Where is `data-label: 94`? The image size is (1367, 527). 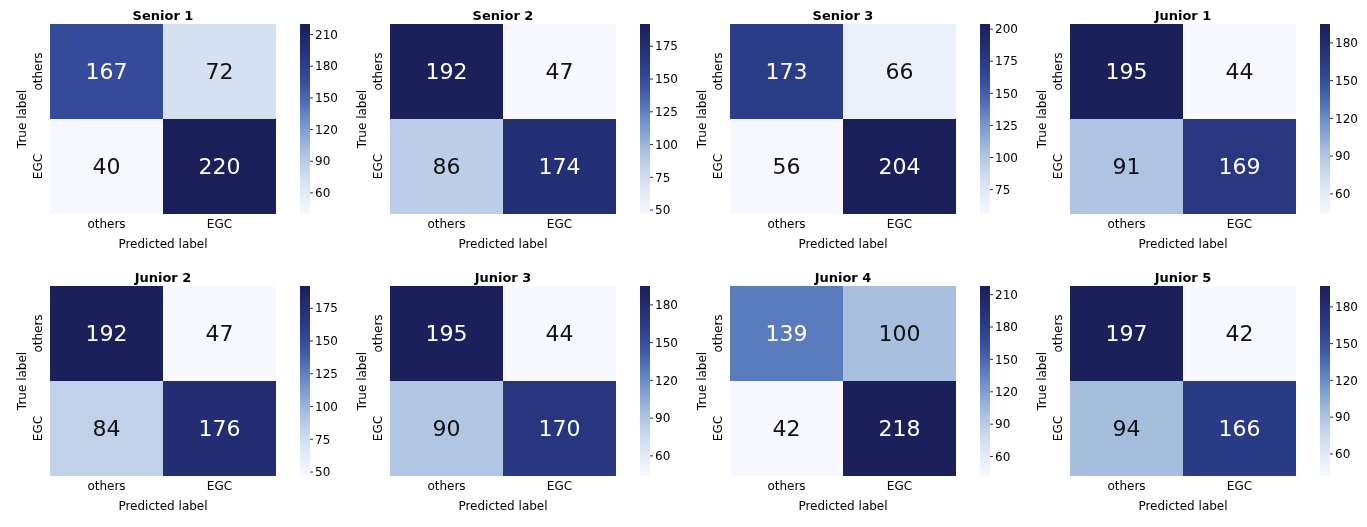
data-label: 94 is located at coordinates (1126, 429).